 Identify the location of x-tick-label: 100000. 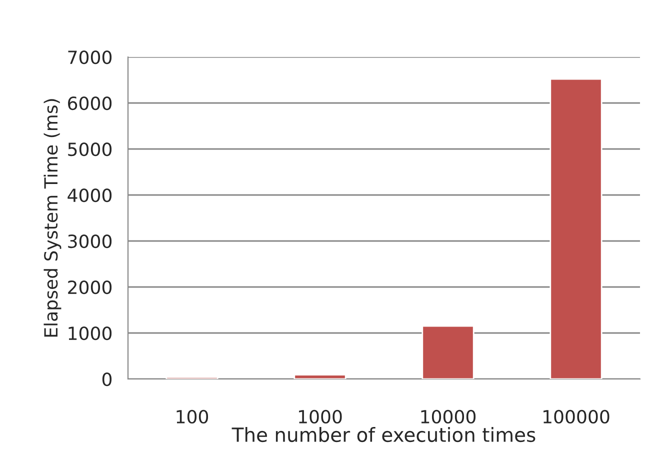
(577, 417).